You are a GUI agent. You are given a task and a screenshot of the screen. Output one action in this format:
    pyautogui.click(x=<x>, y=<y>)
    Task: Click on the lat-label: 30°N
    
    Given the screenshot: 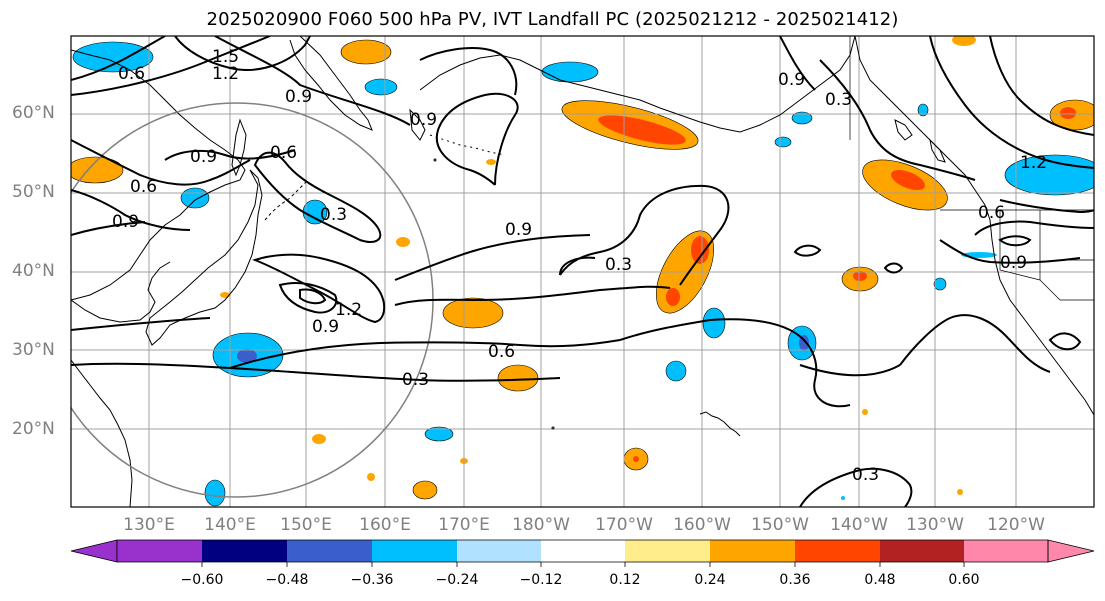 What is the action you would take?
    pyautogui.click(x=33, y=350)
    